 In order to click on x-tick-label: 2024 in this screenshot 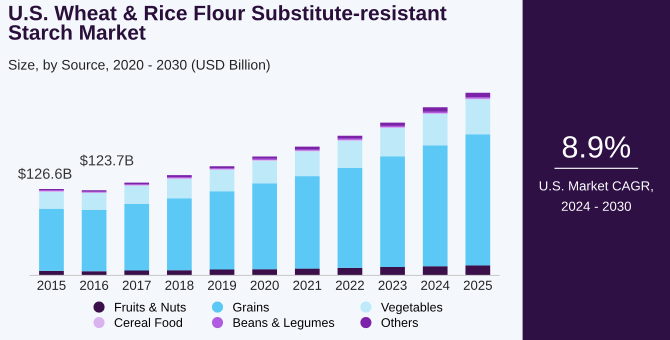, I will do `click(435, 285)`.